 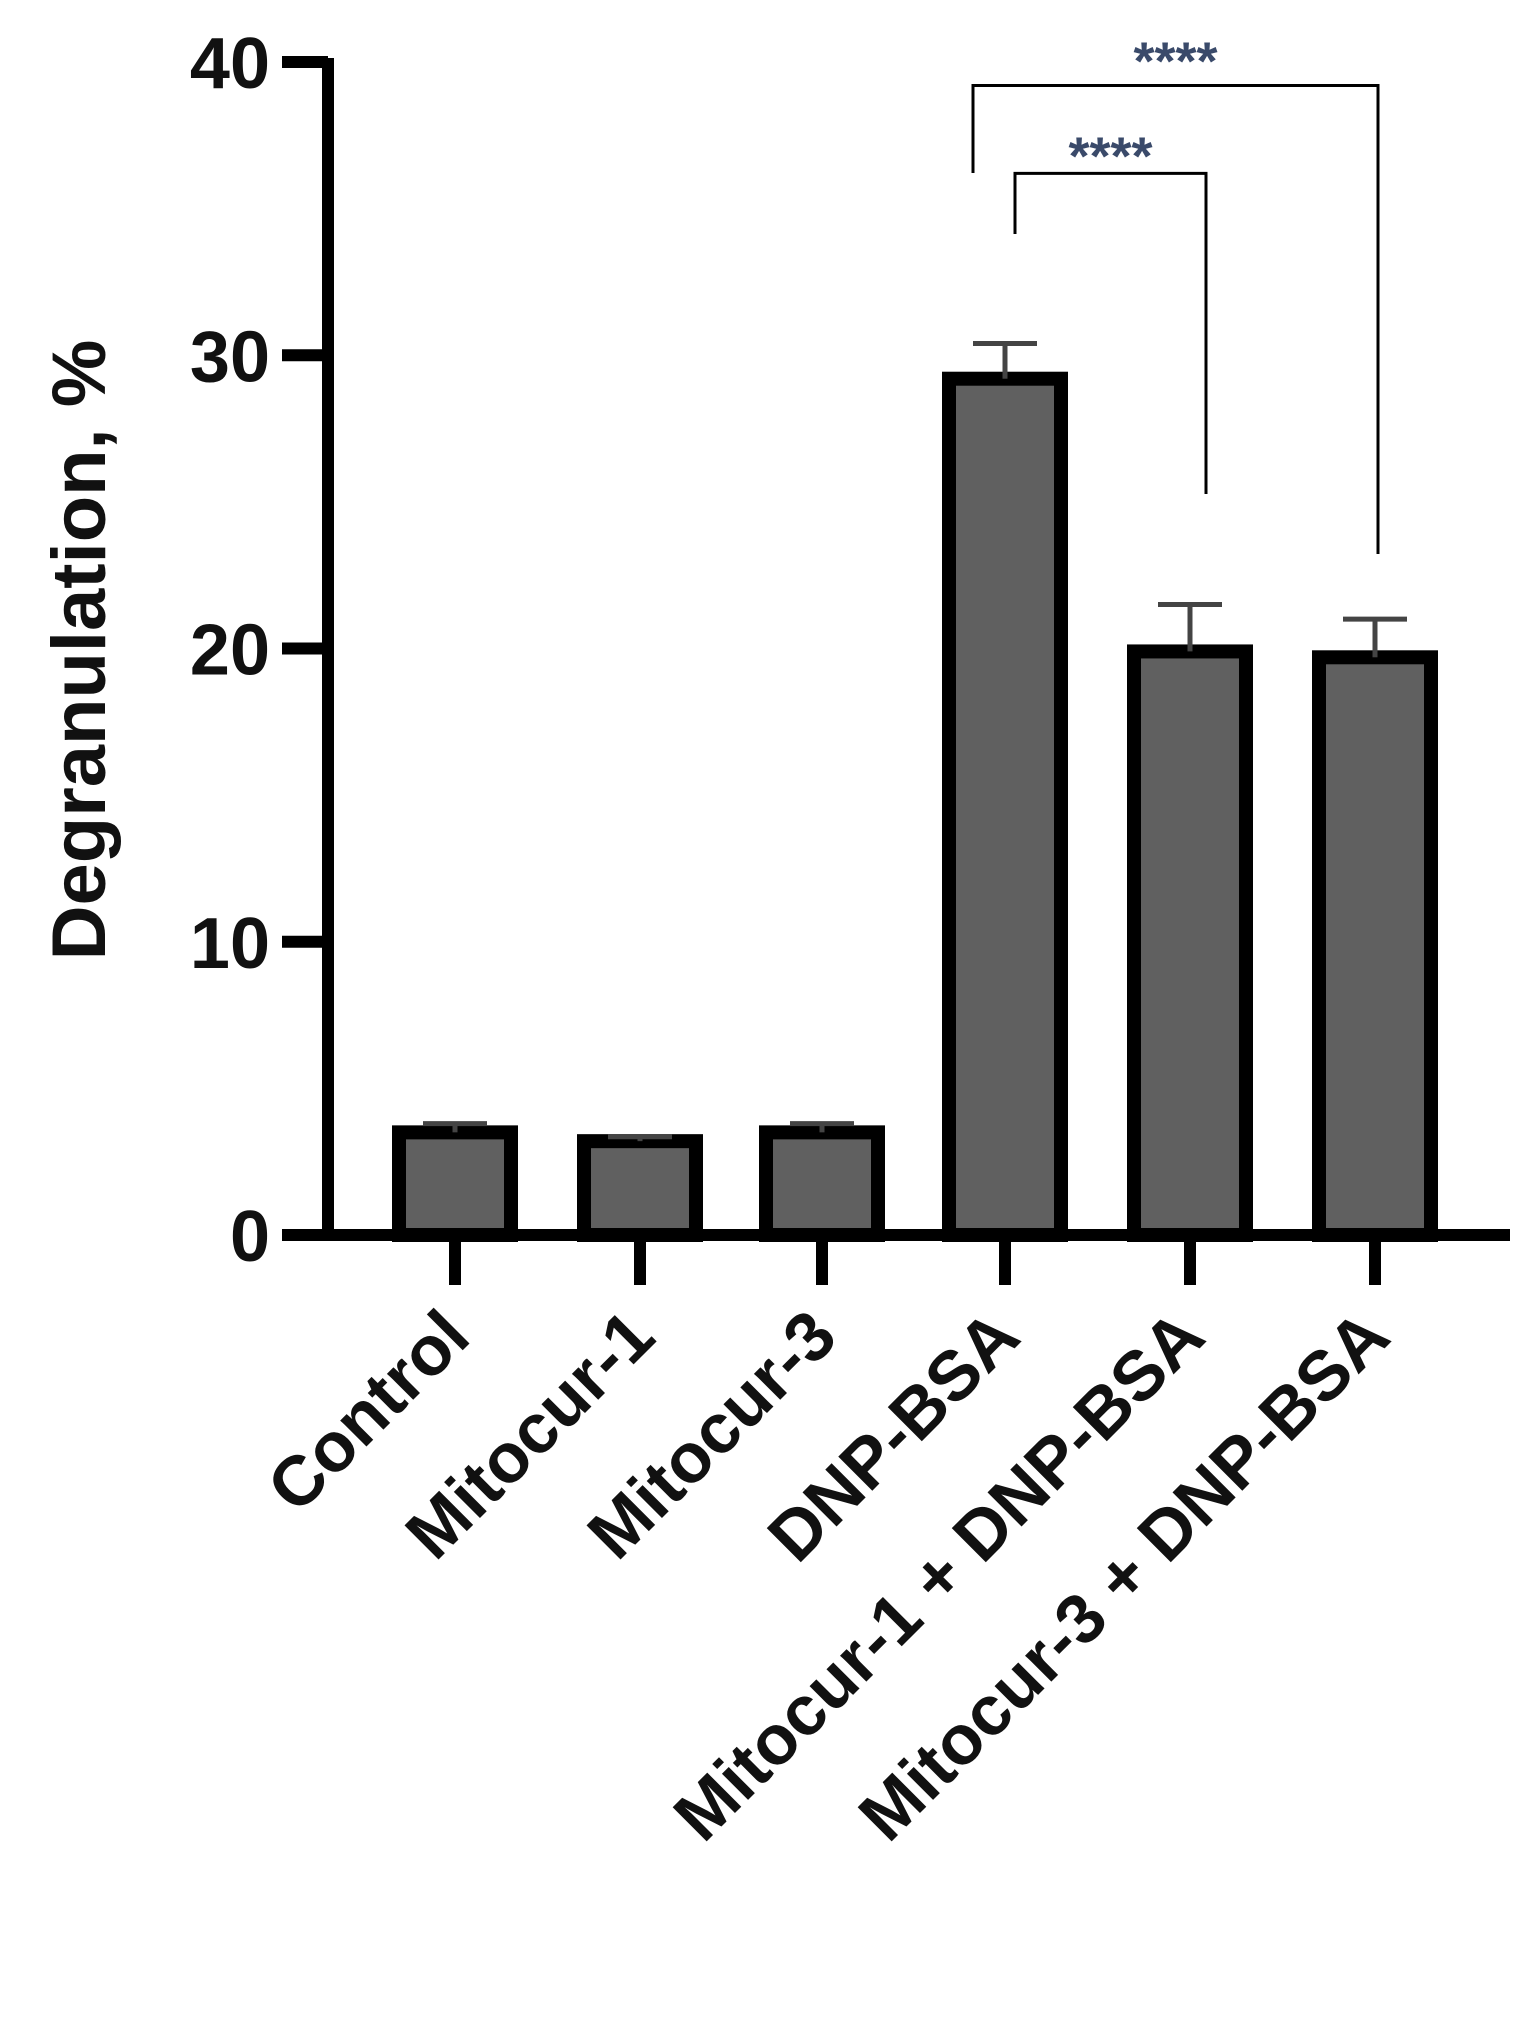 I want to click on significance-brackets: **** ****, so click(x=1175, y=292).